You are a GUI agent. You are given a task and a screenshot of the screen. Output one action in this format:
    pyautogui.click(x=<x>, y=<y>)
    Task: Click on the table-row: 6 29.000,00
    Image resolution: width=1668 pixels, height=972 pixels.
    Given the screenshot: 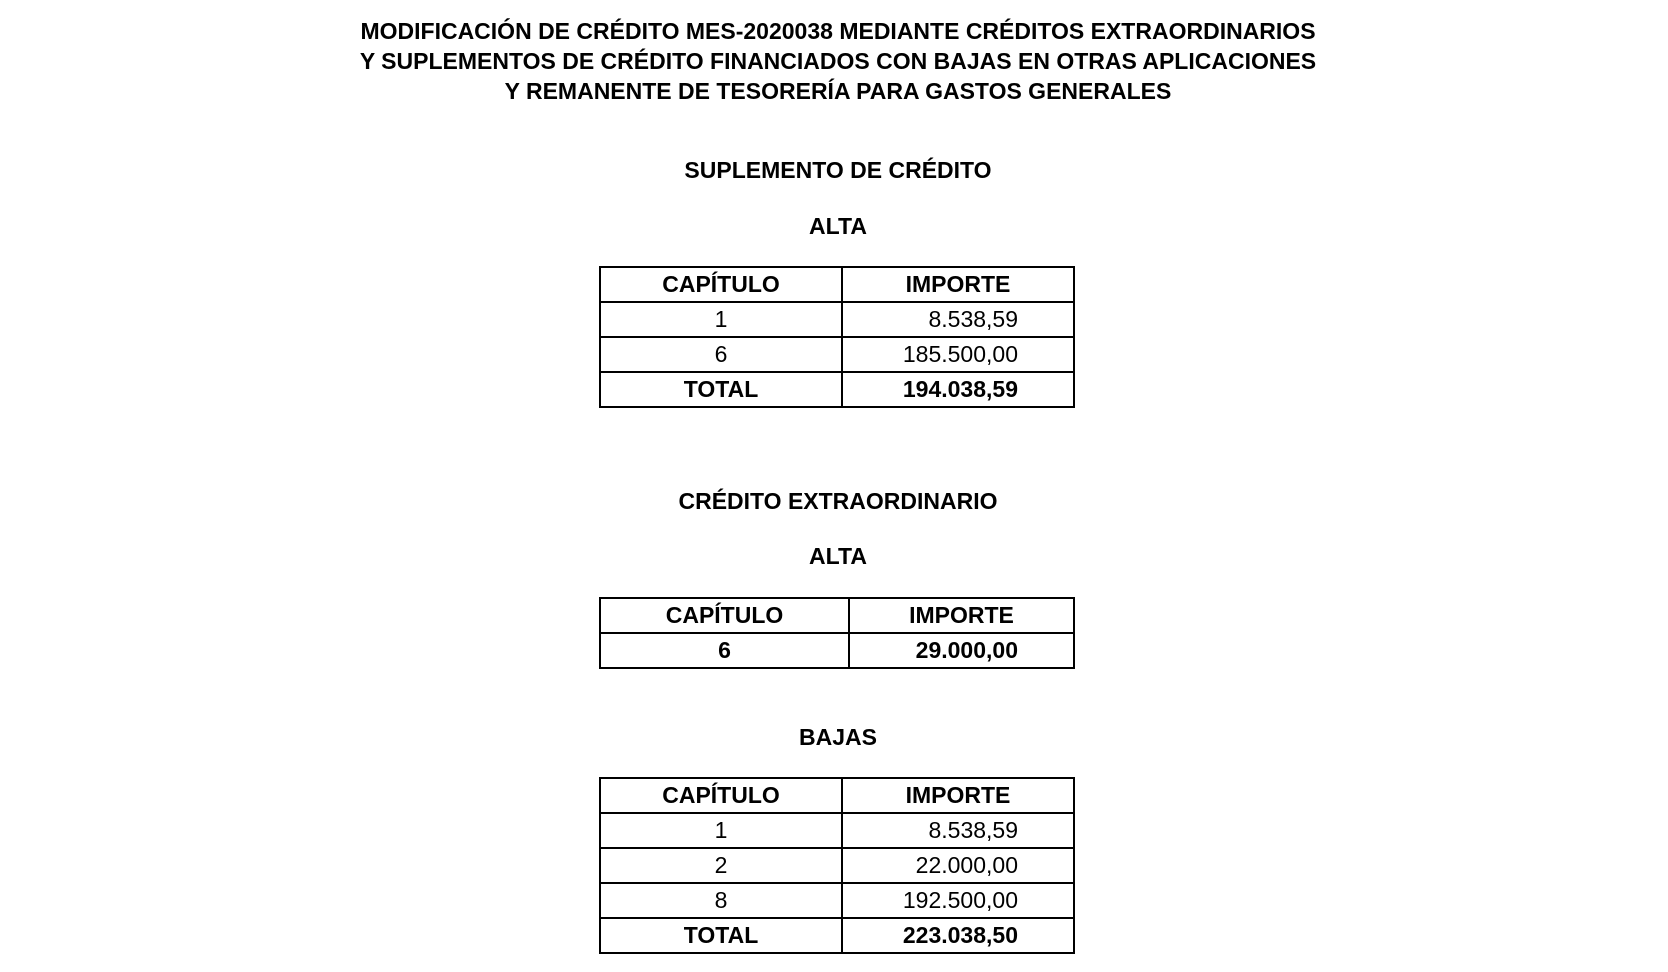 What is the action you would take?
    pyautogui.click(x=837, y=650)
    